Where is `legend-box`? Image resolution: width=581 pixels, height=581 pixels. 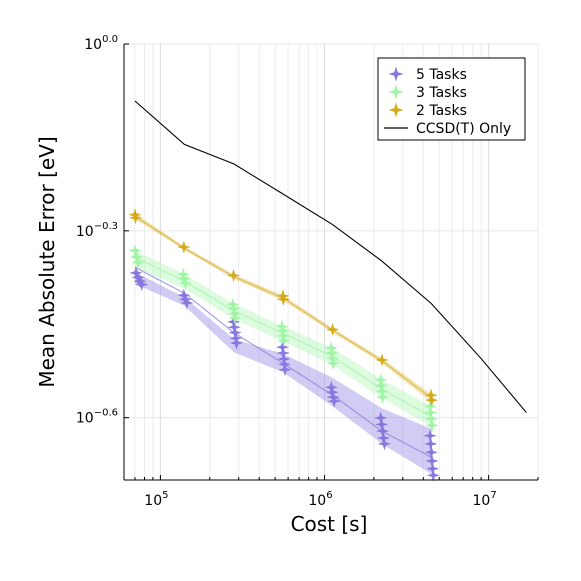 legend-box is located at coordinates (451, 99).